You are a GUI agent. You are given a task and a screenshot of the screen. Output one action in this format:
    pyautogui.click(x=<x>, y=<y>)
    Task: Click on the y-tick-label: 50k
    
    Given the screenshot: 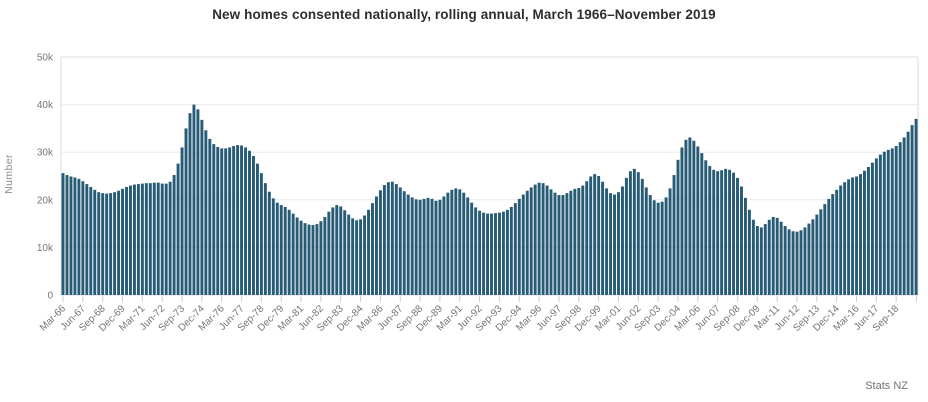 What is the action you would take?
    pyautogui.click(x=45, y=58)
    